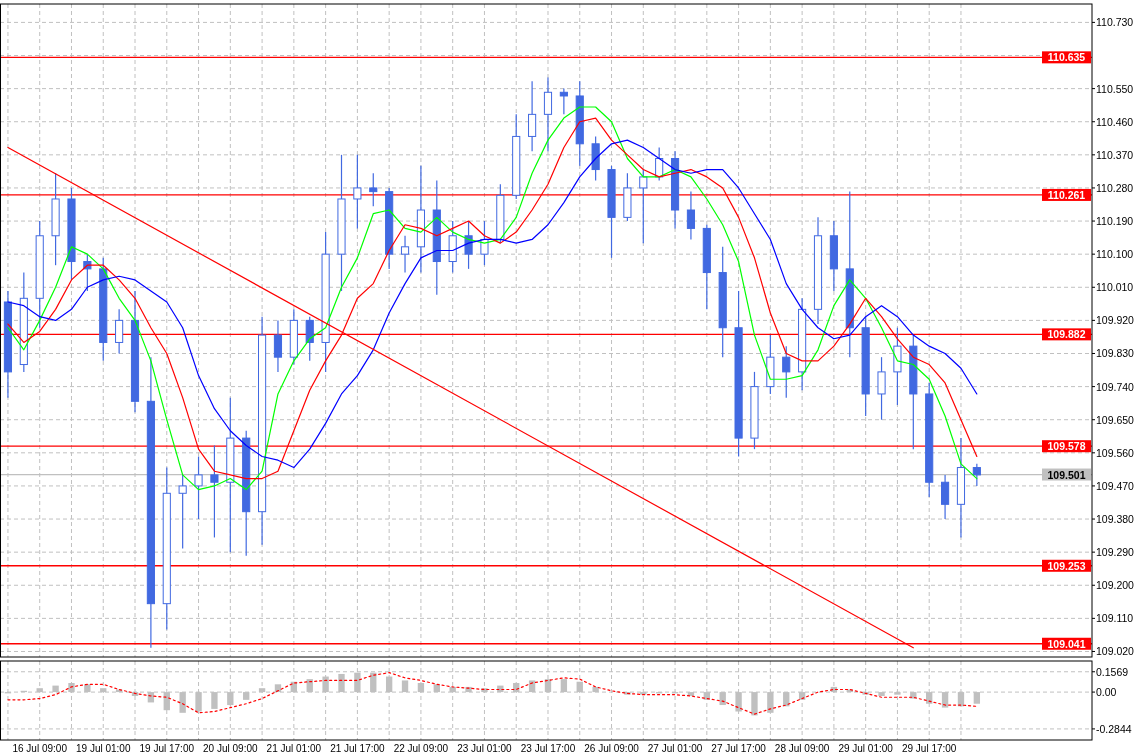 This screenshot has width=1140, height=756. What do you see at coordinates (421, 748) in the screenshot?
I see `x-tick-label: 22 Jul 09:00` at bounding box center [421, 748].